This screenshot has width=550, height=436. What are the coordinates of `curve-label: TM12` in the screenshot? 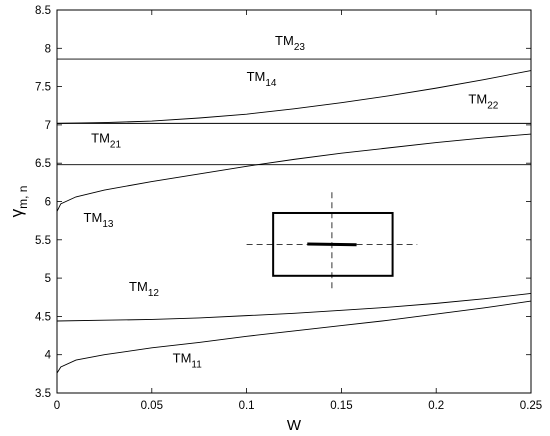 It's located at (144, 289).